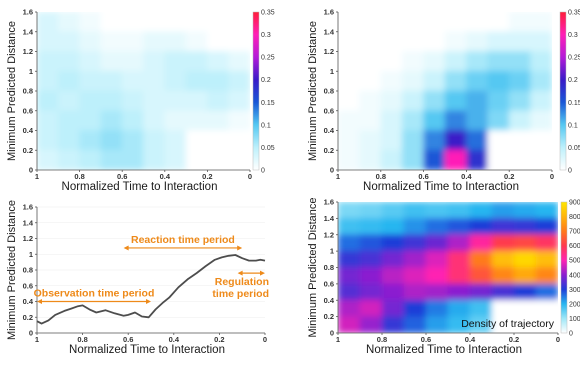 The height and width of the screenshot is (383, 580). Describe the element at coordinates (570, 171) in the screenshot. I see `colorbar-tick-label: 0` at that location.